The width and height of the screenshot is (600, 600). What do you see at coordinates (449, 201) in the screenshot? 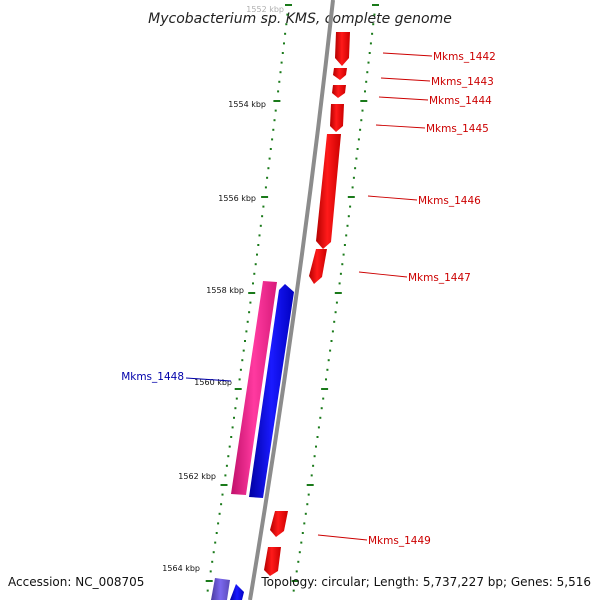
I see `gene-label-mkms-1446: Mkms_1446` at bounding box center [449, 201].